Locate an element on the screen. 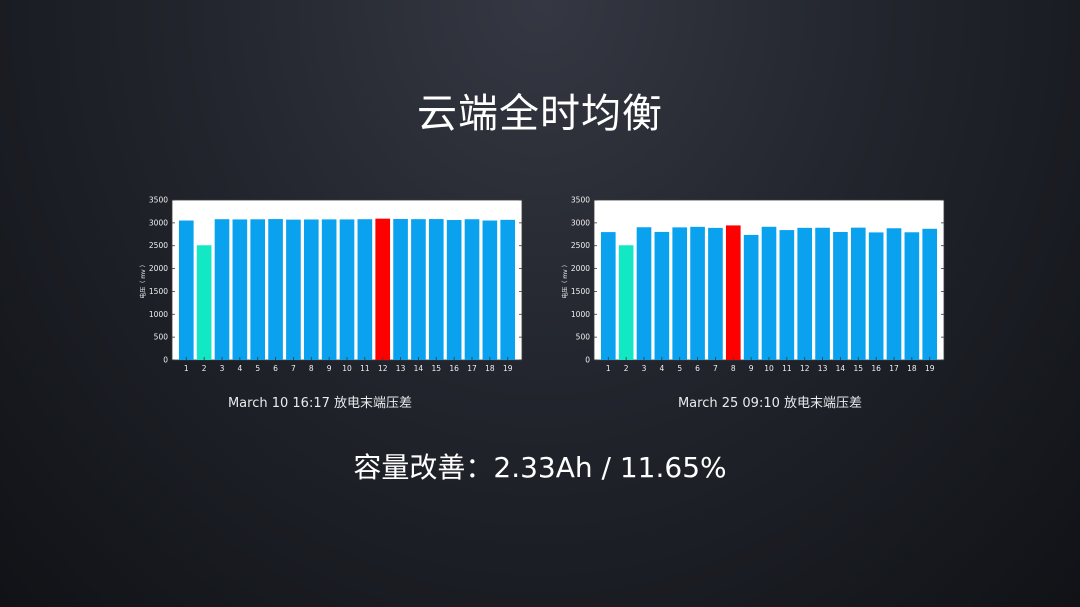 This screenshot has height=607, width=1080. x-tick-label: 5 is located at coordinates (257, 368).